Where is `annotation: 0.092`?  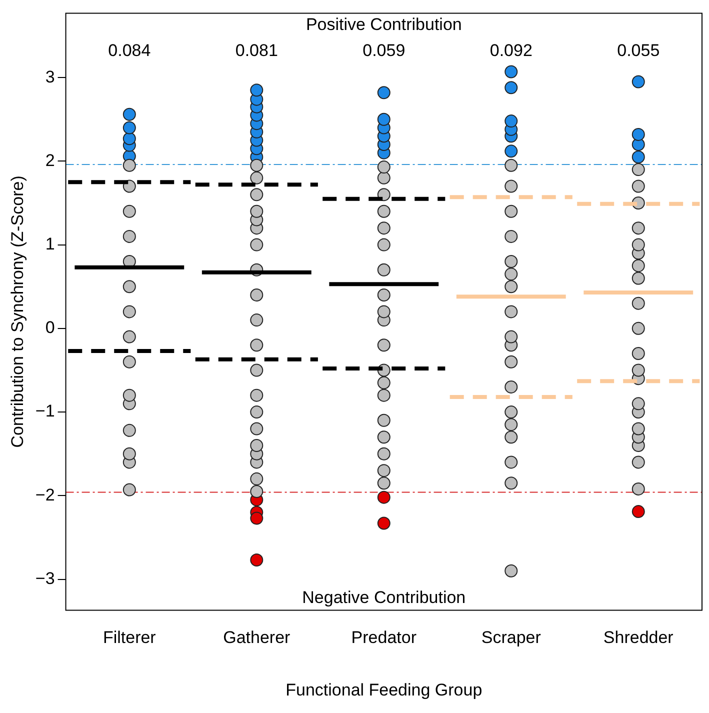
annotation: 0.092 is located at coordinates (511, 50).